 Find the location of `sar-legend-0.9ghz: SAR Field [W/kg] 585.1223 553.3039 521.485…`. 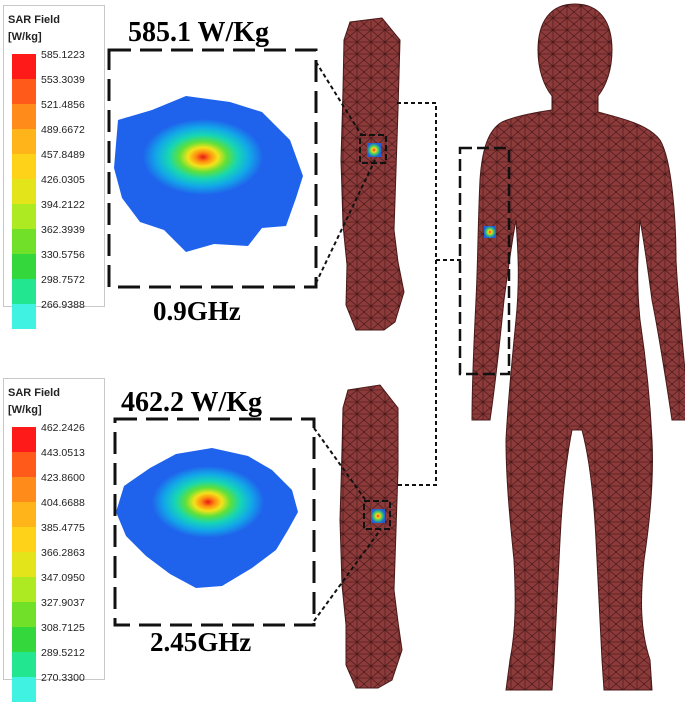

sar-legend-0.9ghz: SAR Field [W/kg] 585.1223 553.3039 521.485… is located at coordinates (54, 167).